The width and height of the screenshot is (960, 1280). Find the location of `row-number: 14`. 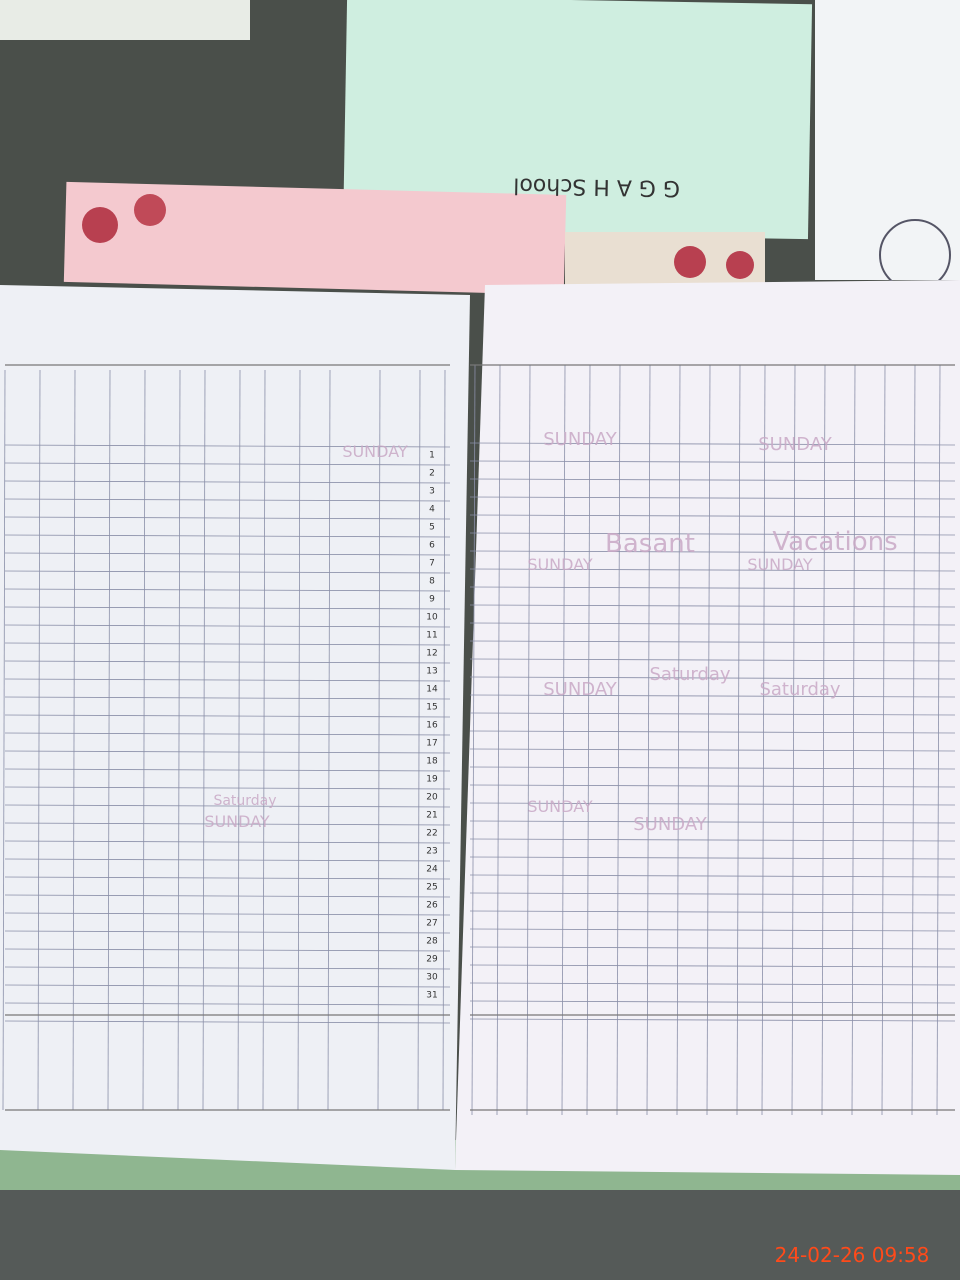

row-number: 14 is located at coordinates (432, 690).